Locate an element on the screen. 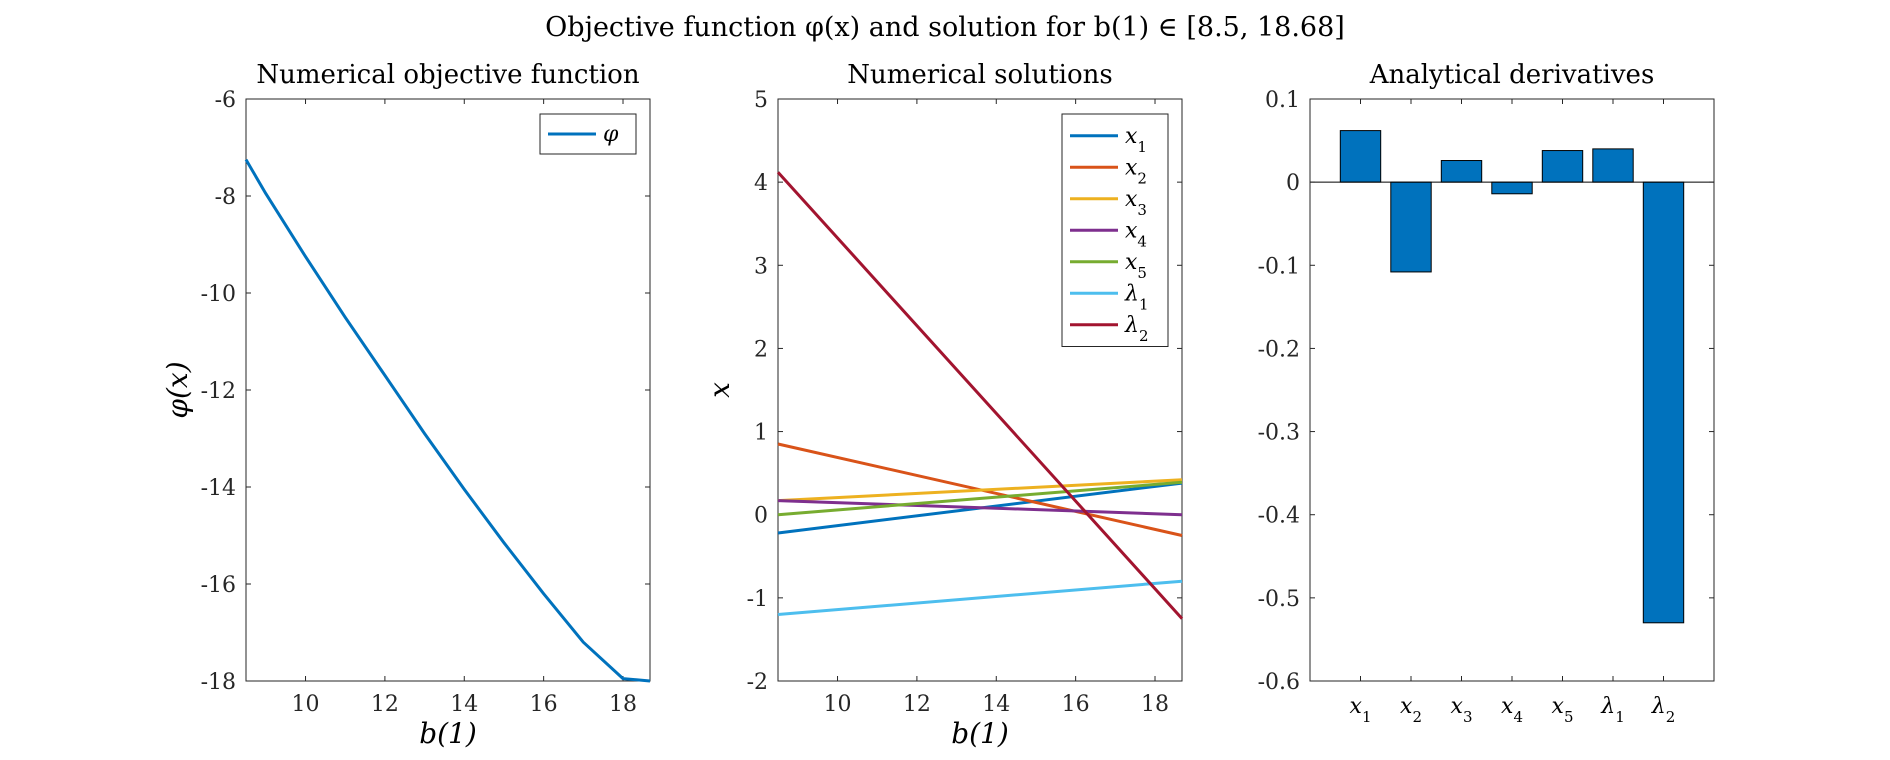  y-tick-label: -12 is located at coordinates (218, 391).